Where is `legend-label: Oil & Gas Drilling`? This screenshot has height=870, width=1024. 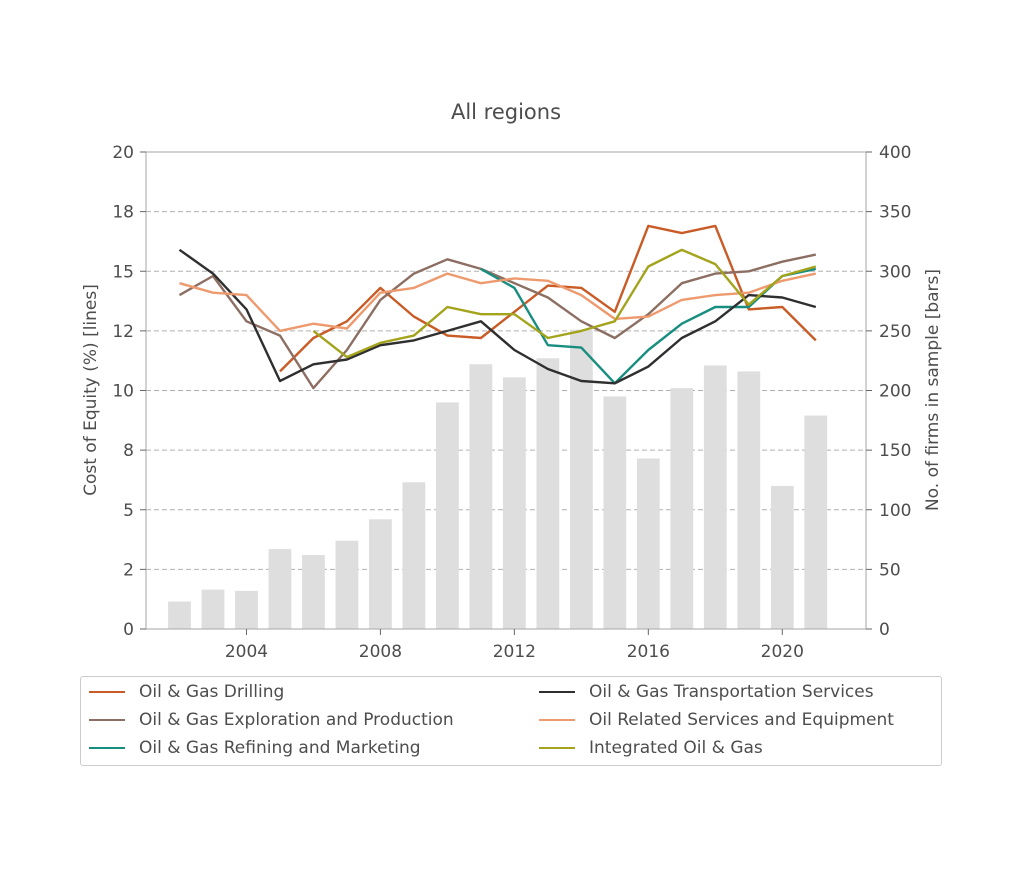 legend-label: Oil & Gas Drilling is located at coordinates (212, 692).